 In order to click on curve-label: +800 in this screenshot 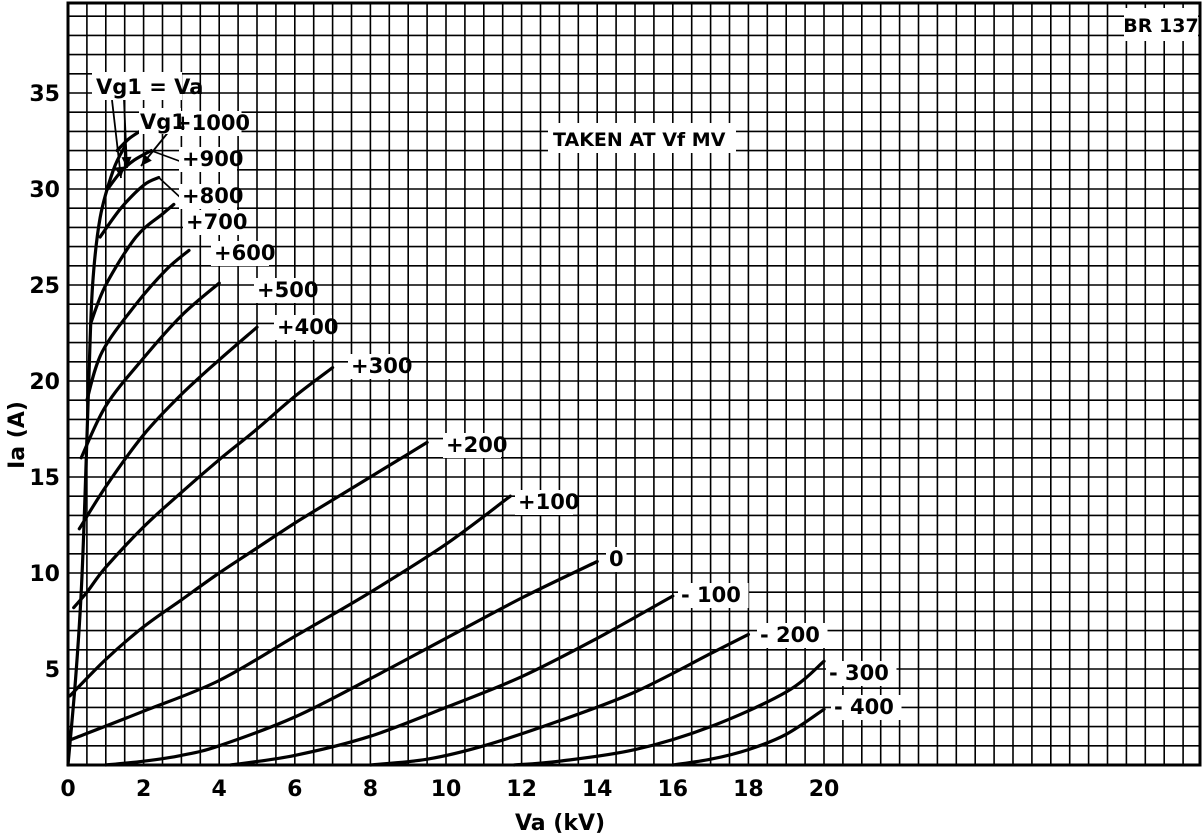, I will do `click(212, 196)`.